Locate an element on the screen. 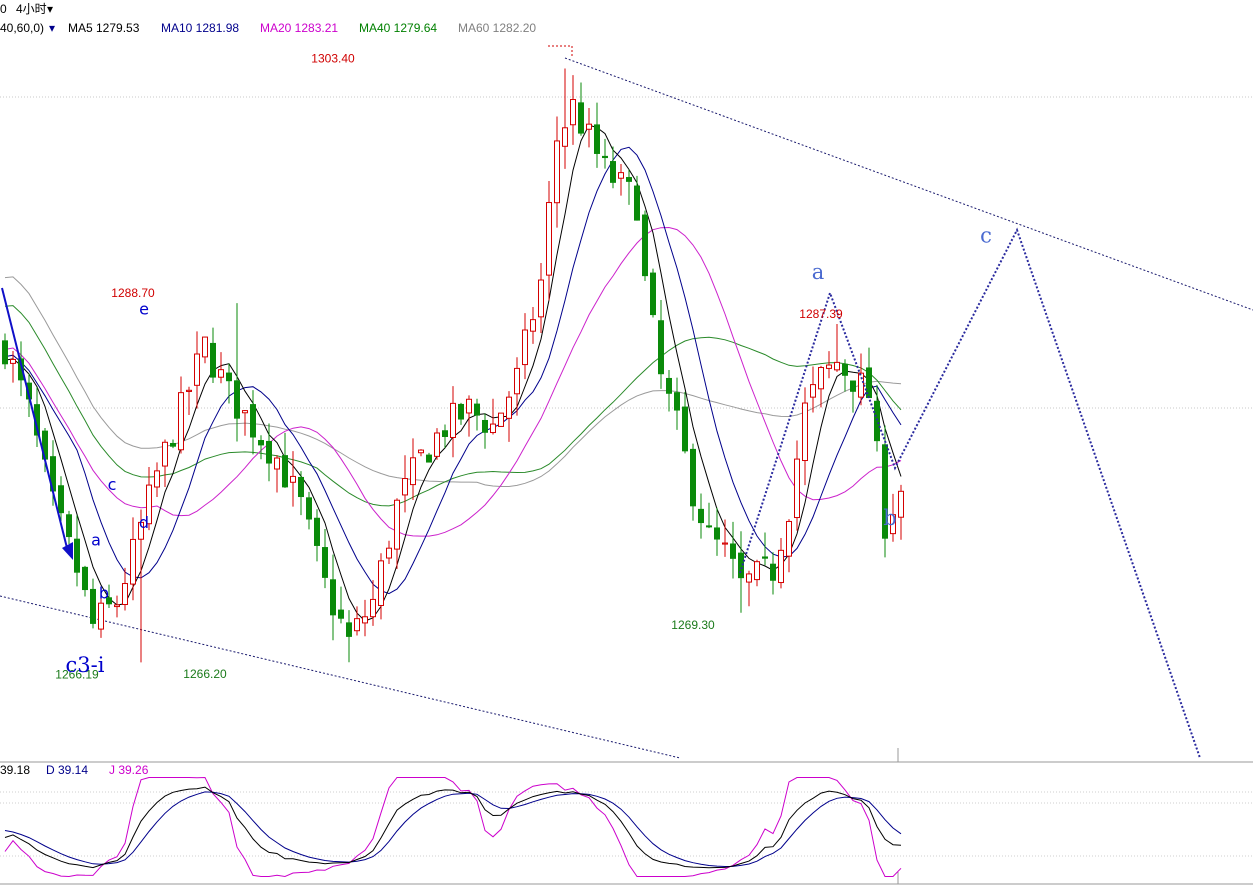  price-label: 1269.30 is located at coordinates (693, 625).